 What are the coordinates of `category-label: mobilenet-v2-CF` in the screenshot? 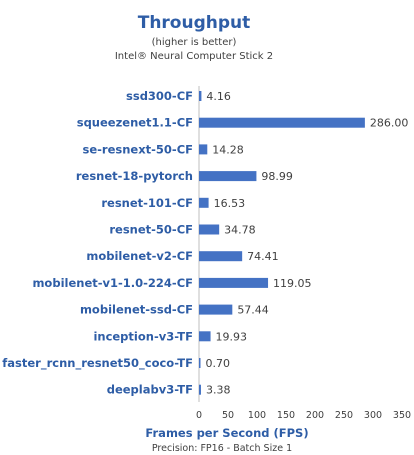 It's located at (139, 256).